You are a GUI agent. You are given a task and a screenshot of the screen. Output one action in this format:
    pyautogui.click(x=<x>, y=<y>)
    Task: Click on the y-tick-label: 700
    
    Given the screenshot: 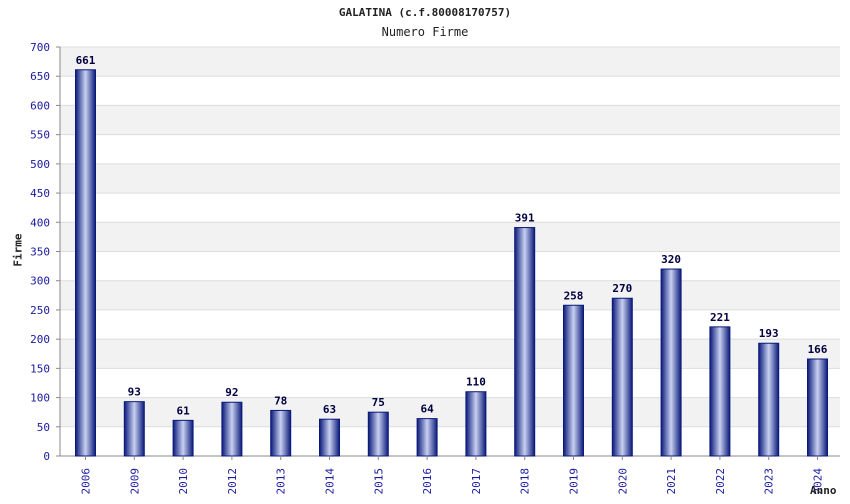 What is the action you would take?
    pyautogui.click(x=40, y=47)
    